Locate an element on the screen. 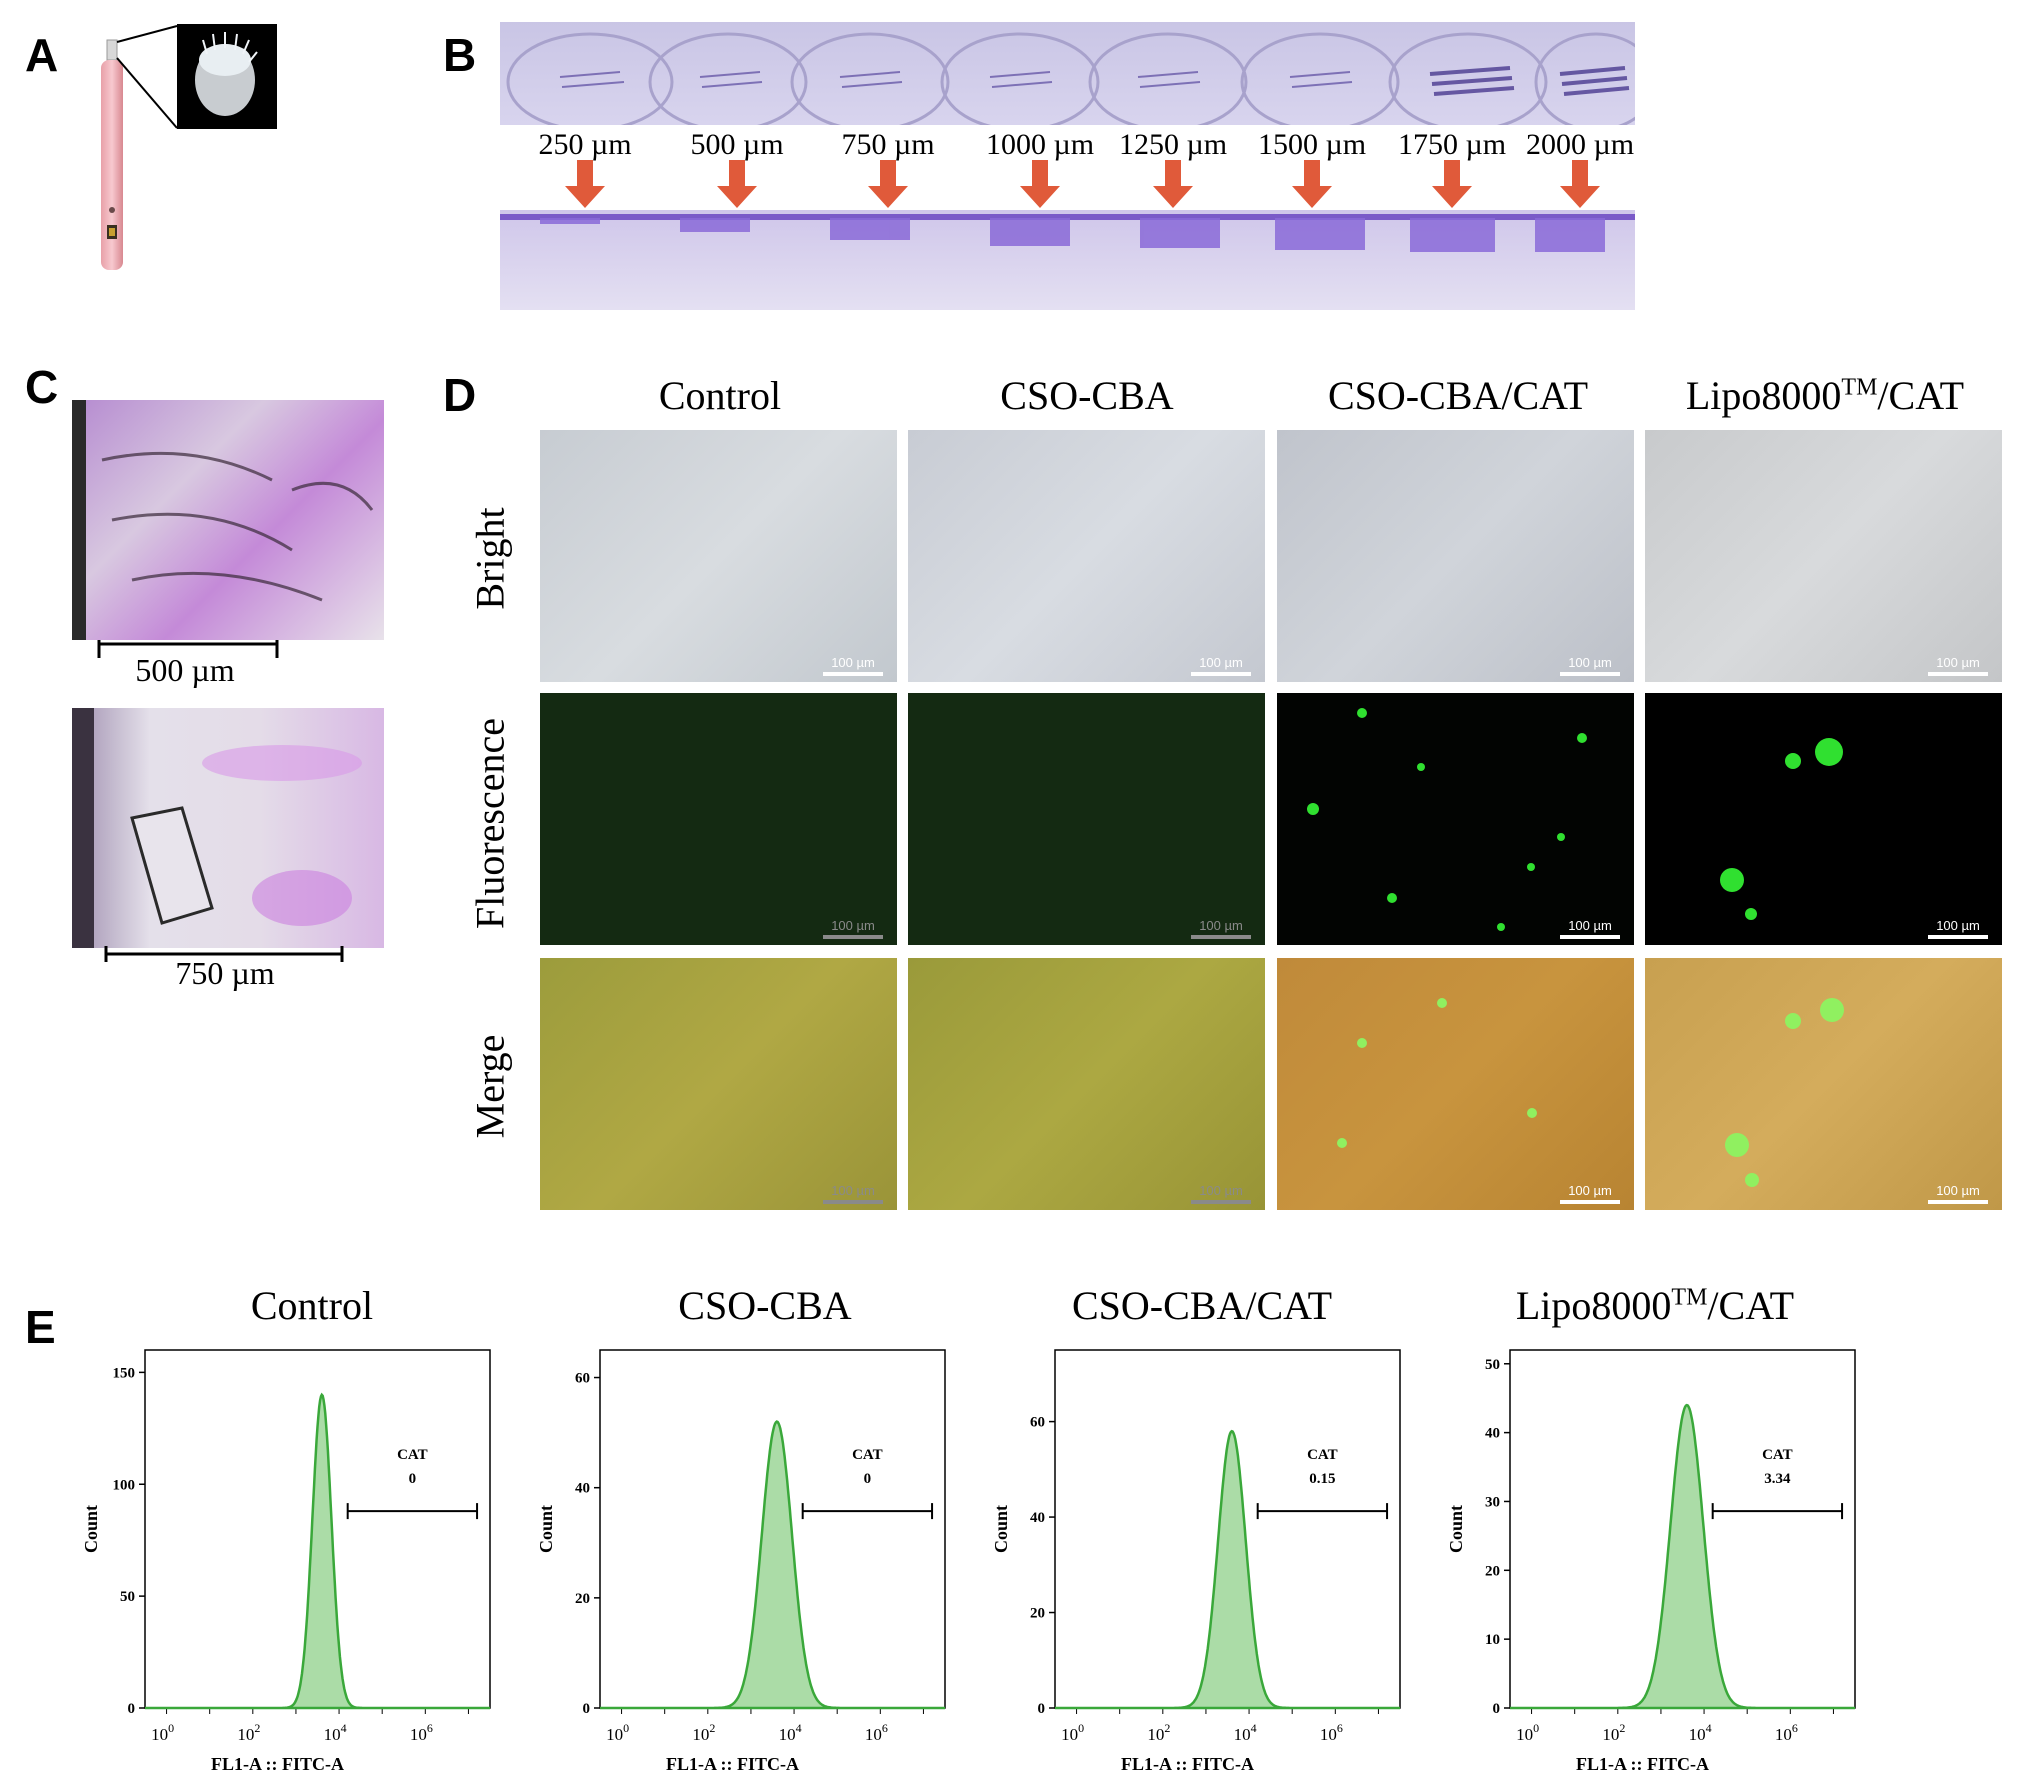 The height and width of the screenshot is (1786, 2019). e-title-control: Control is located at coordinates (312, 1305).